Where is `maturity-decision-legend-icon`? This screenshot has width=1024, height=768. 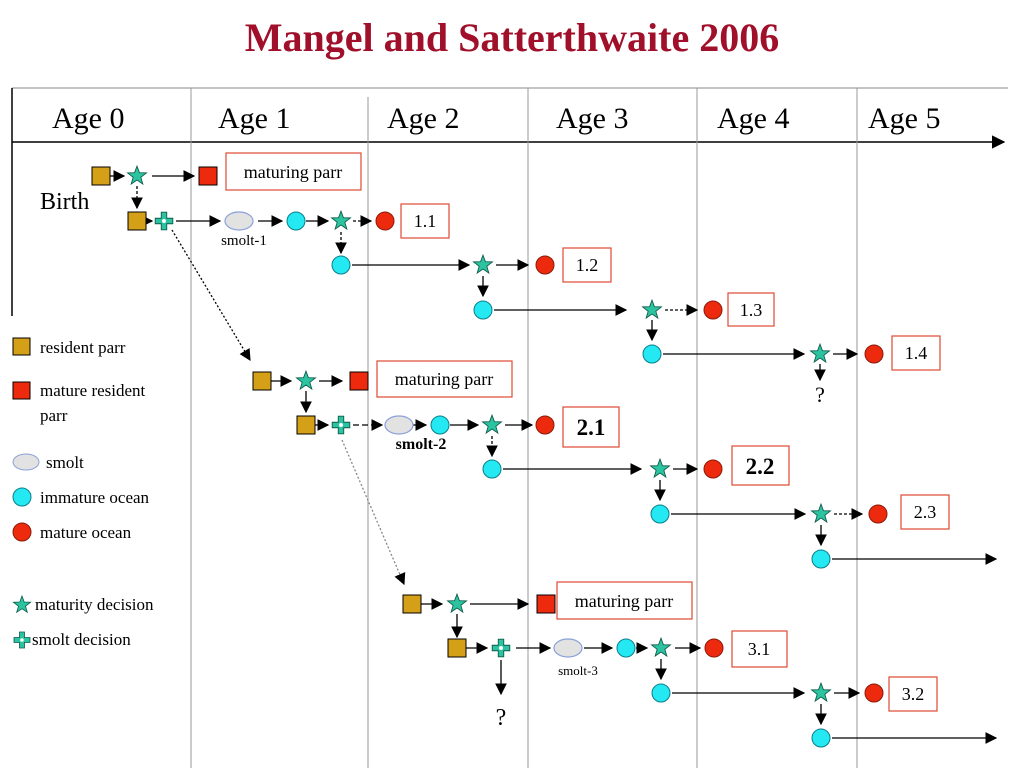
maturity-decision-legend-icon is located at coordinates (22, 604).